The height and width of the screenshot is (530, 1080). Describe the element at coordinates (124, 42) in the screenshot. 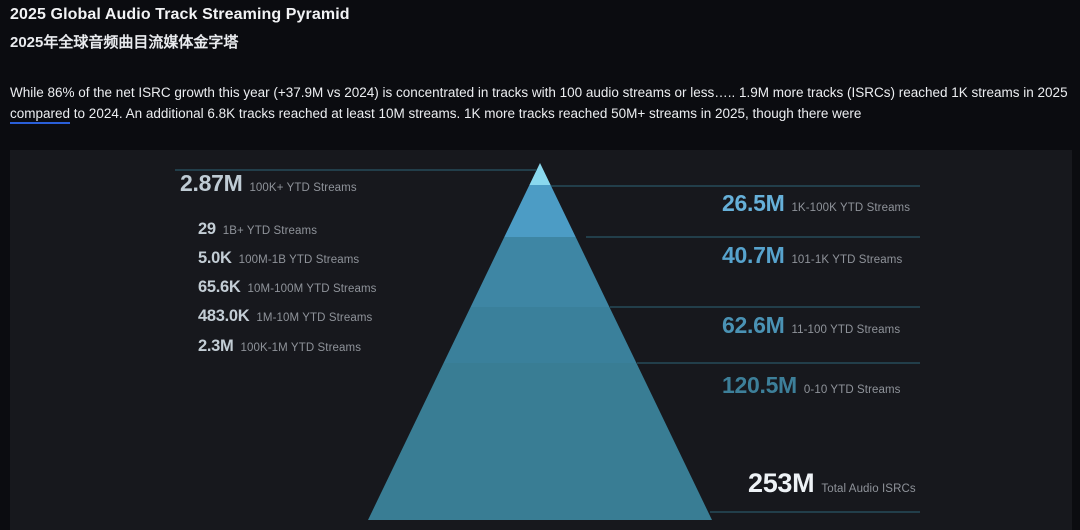

I see `page-subtitle-zh: 2025年全球音频曲目流媒体金字塔` at that location.